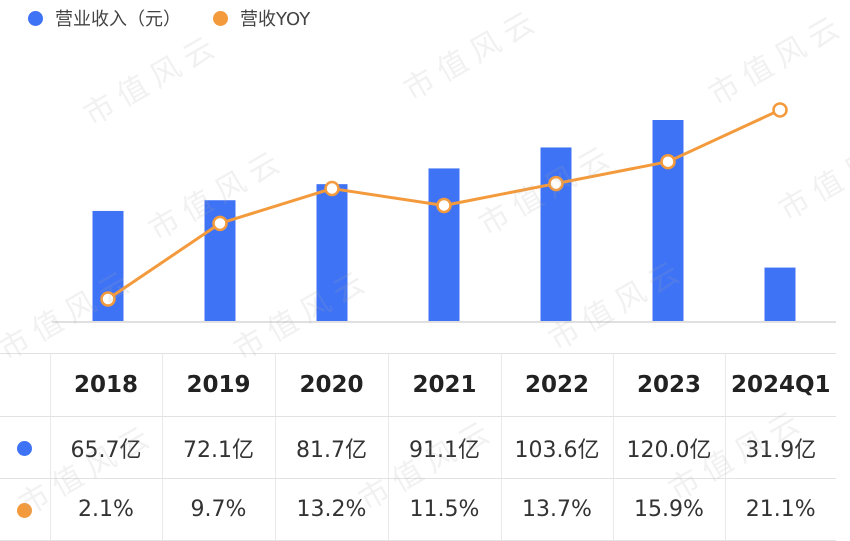  I want to click on legend-revenue-label: 营业收入（元）, so click(118, 19).